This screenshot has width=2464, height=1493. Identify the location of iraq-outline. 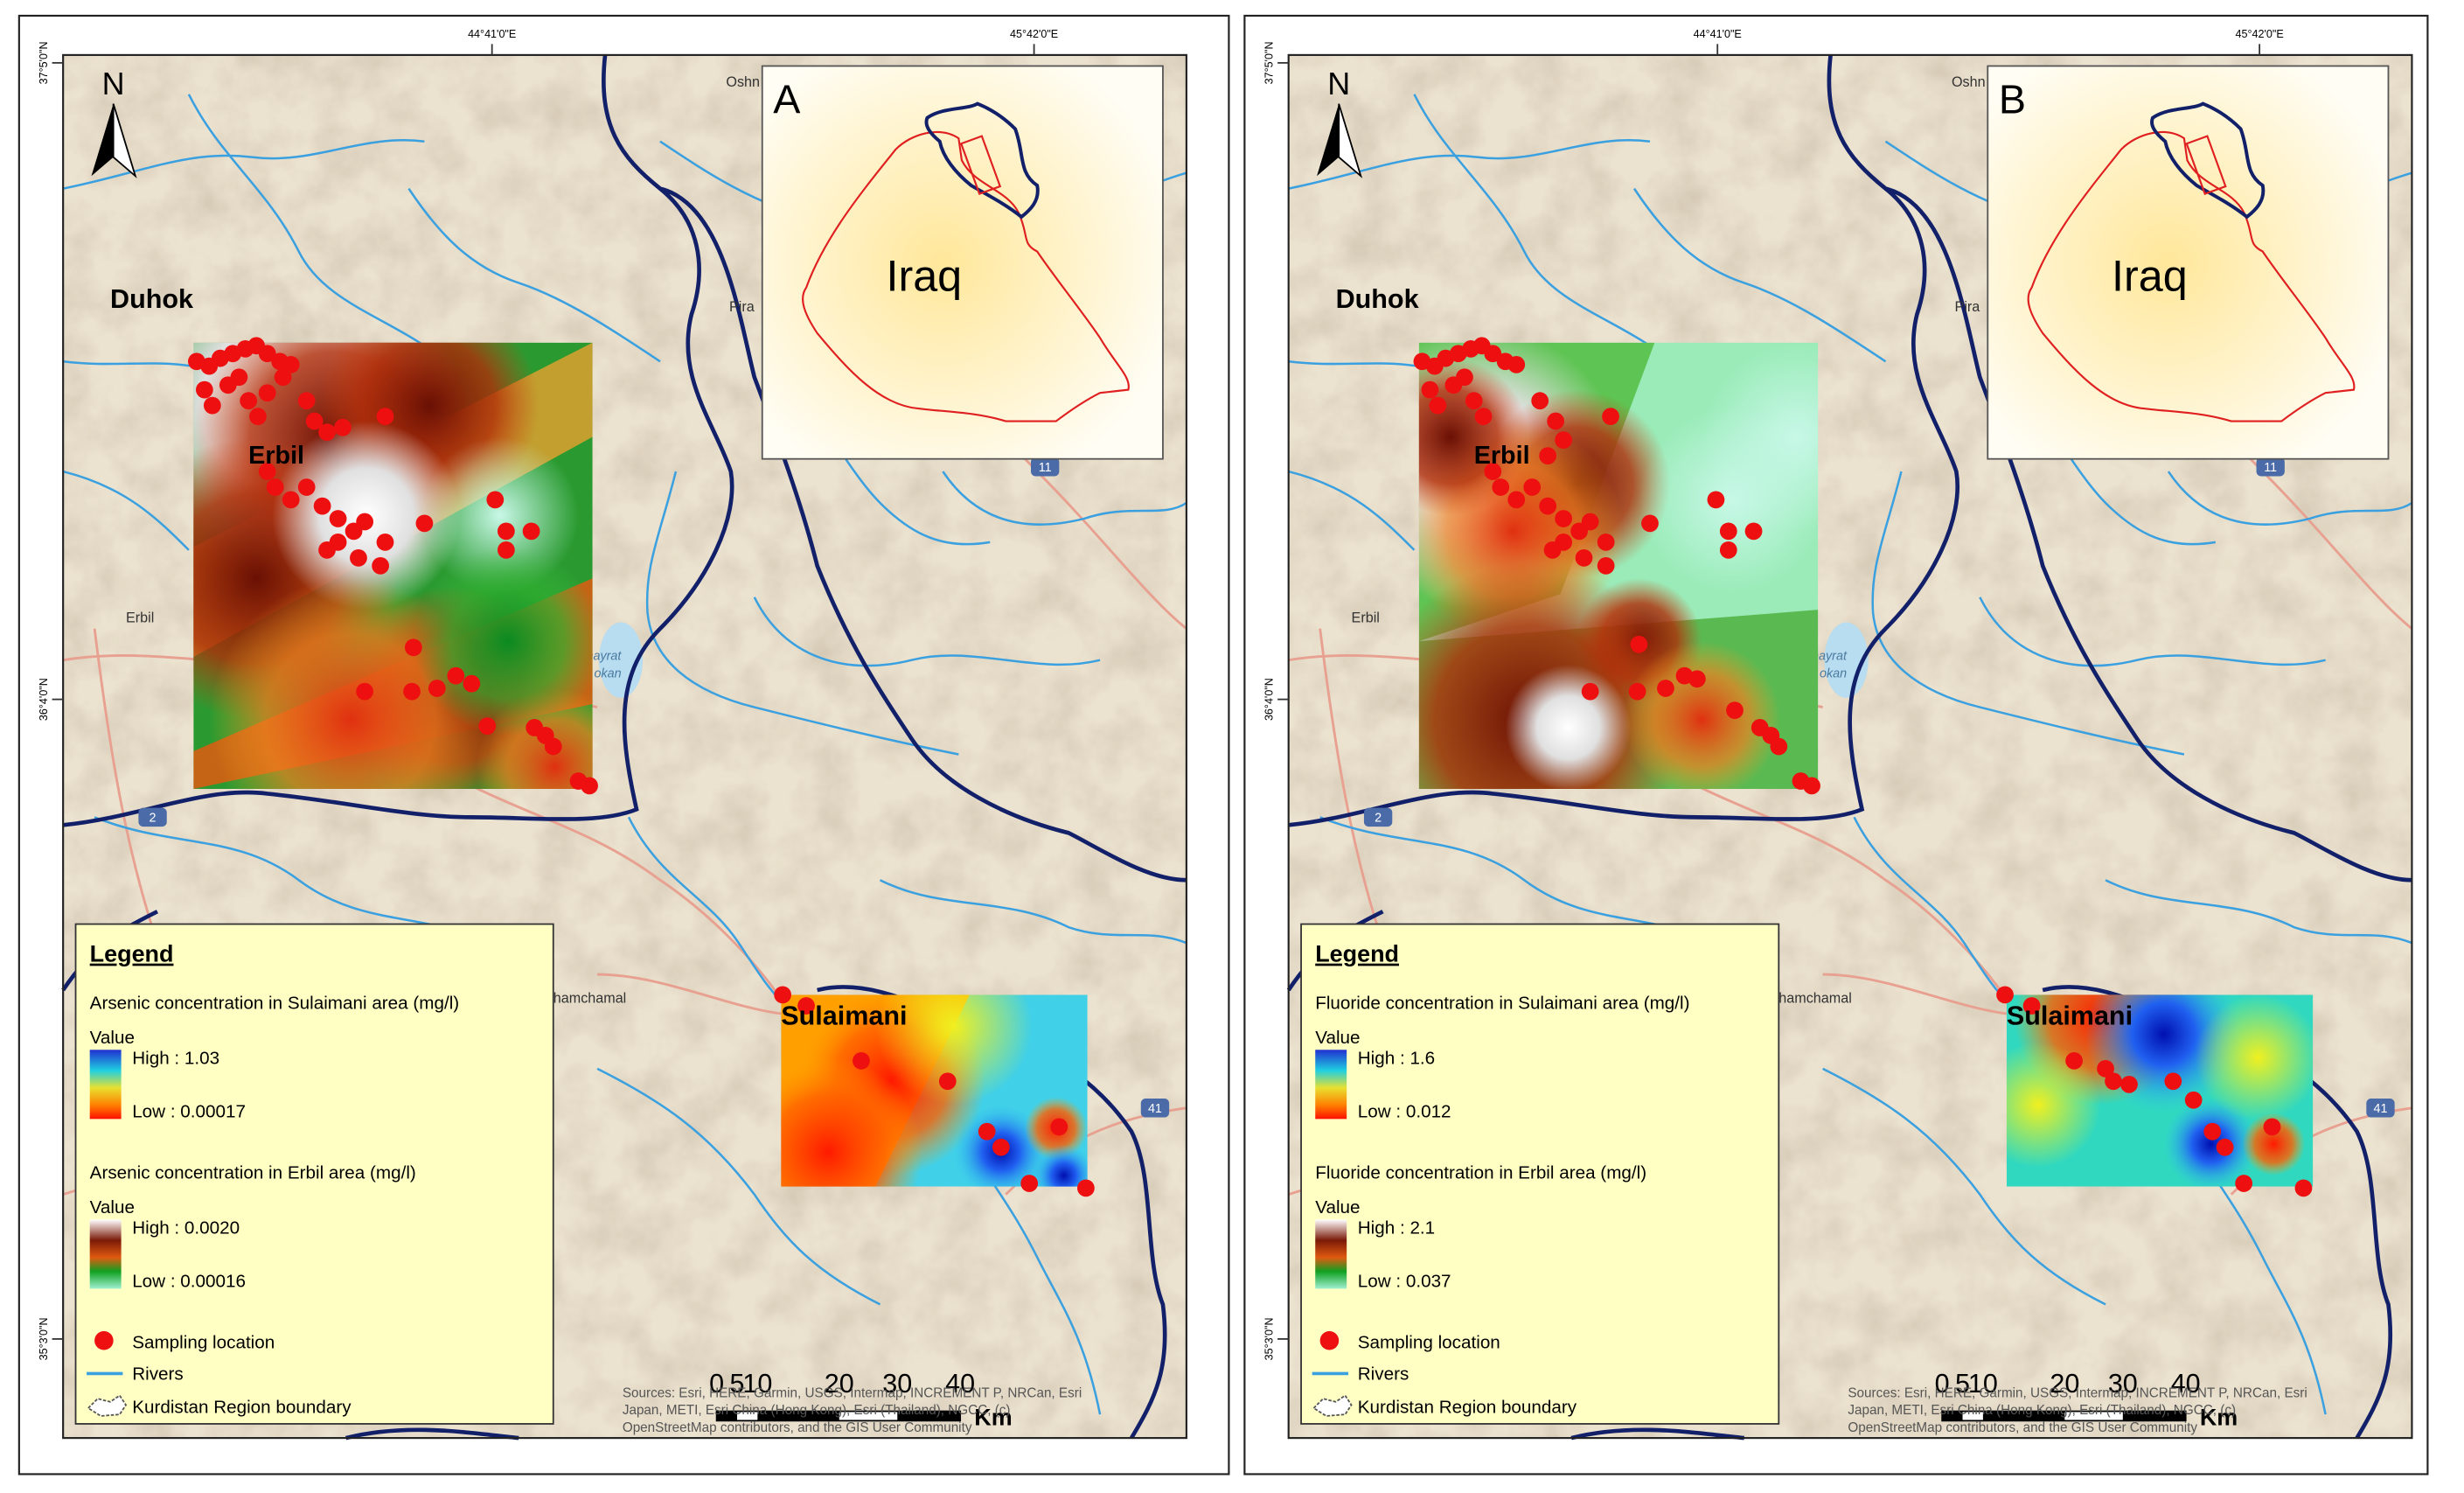
(966, 276).